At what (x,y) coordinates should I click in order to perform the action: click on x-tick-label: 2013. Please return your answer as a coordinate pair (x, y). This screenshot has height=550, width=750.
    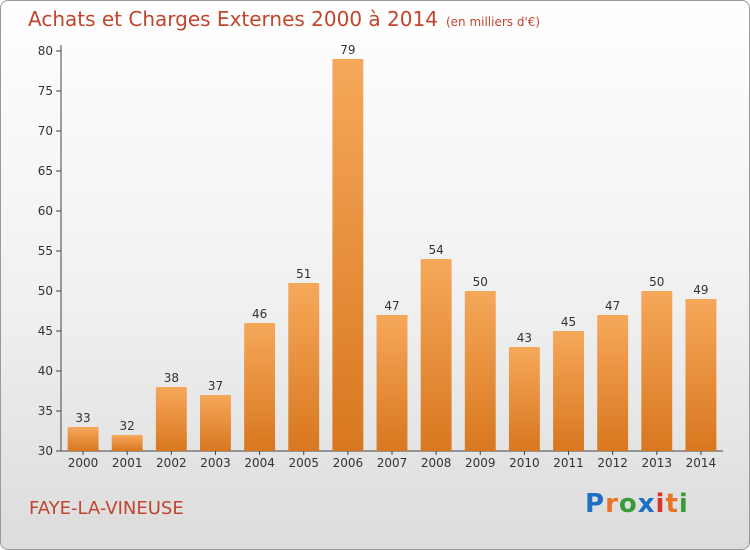
    Looking at the image, I should click on (657, 463).